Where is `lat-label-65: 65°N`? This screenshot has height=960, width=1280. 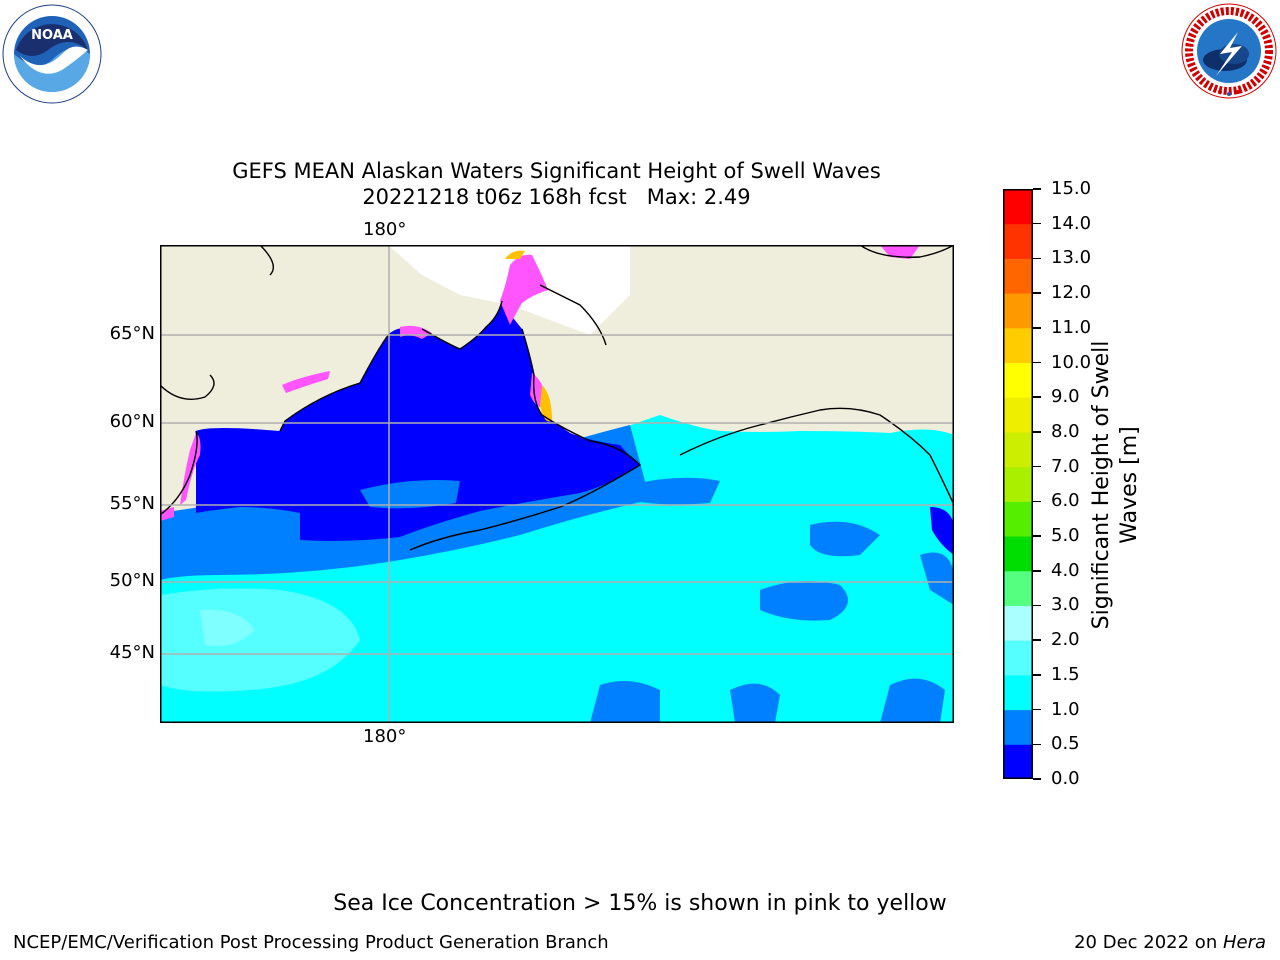
lat-label-65: 65°N is located at coordinates (132, 333).